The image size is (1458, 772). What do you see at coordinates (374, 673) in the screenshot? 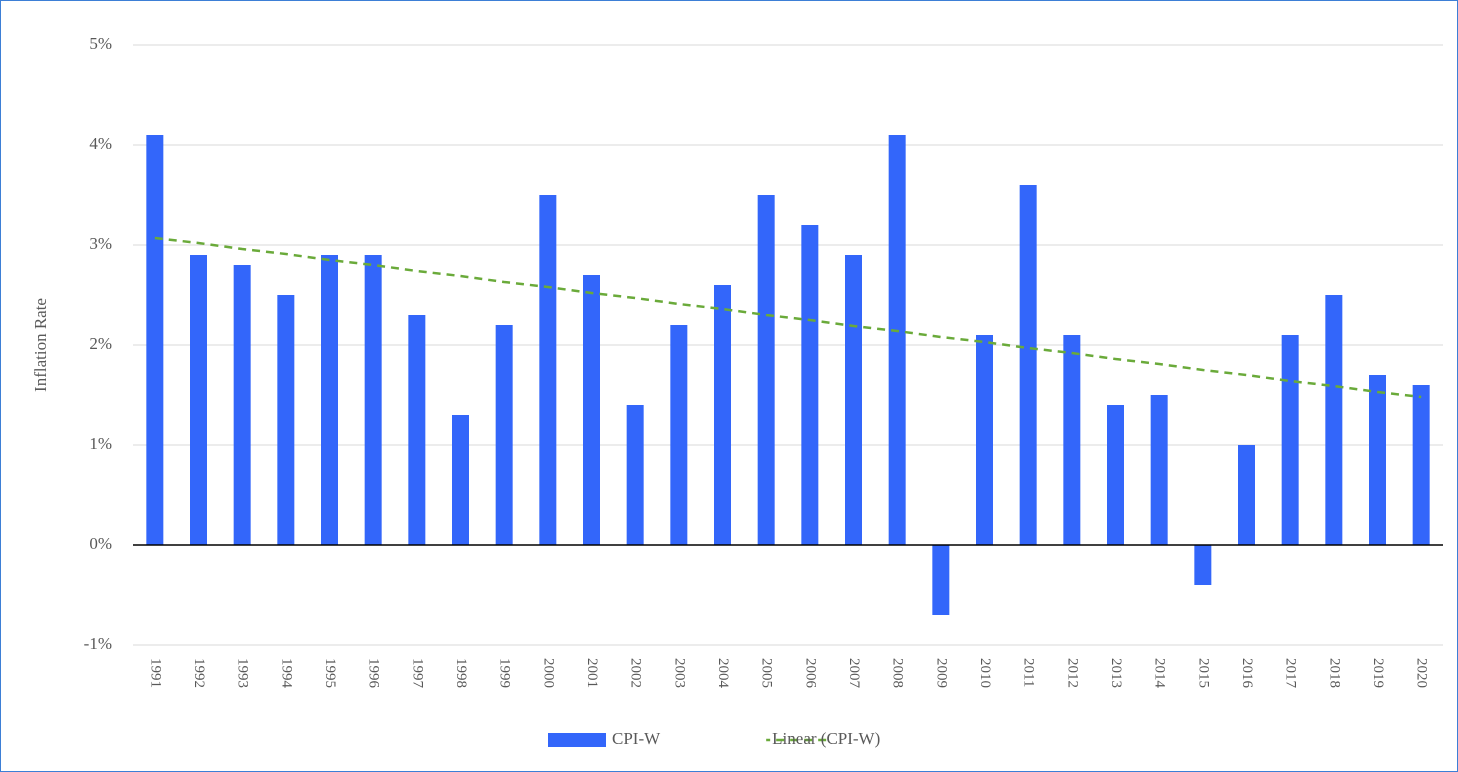
I see `x-tick-label: 1996` at bounding box center [374, 673].